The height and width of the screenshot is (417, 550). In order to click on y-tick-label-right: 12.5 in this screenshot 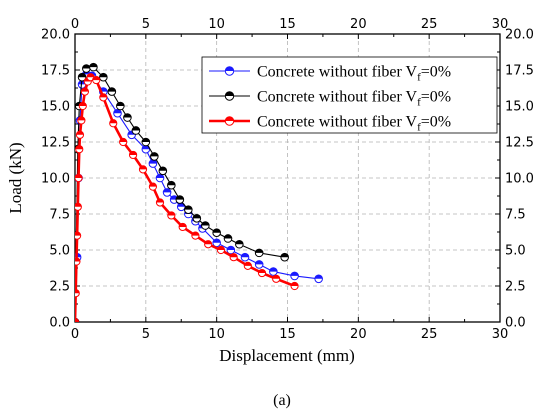, I will do `click(519, 143)`.